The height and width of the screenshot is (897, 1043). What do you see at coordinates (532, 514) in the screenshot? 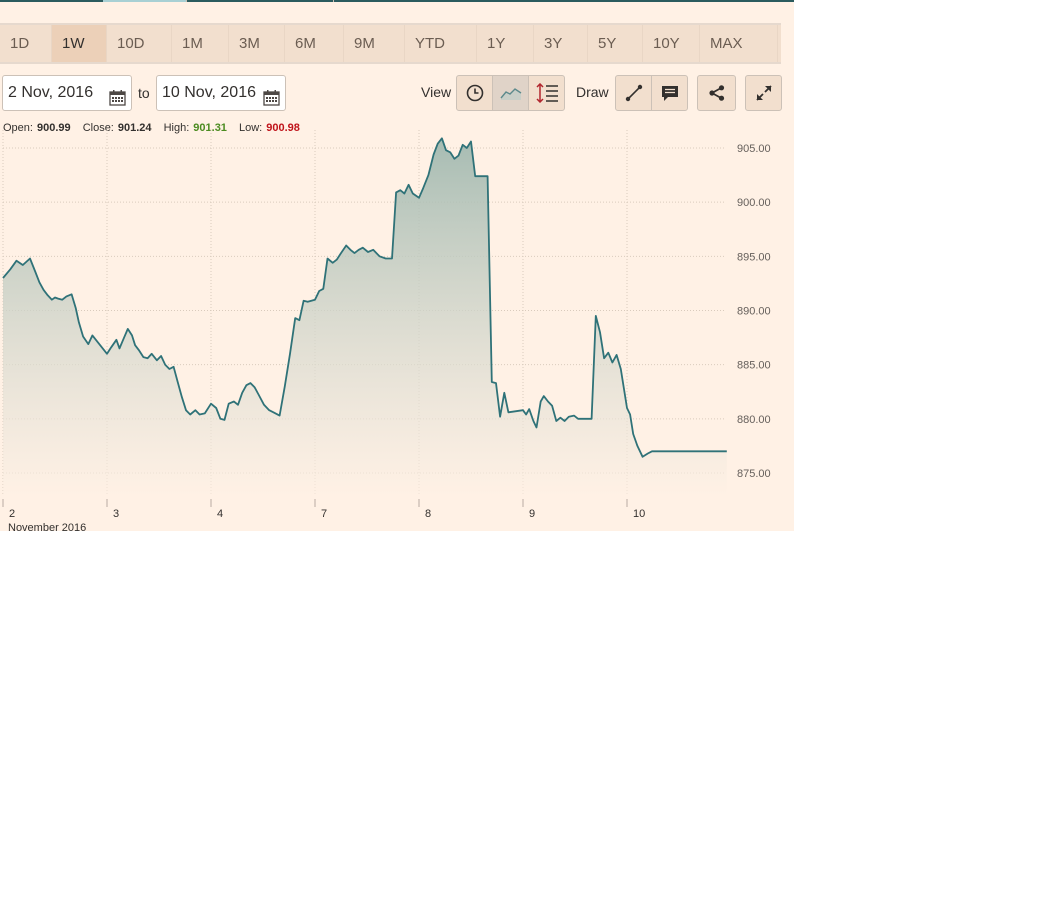
I see `x-tick-label: 9` at bounding box center [532, 514].